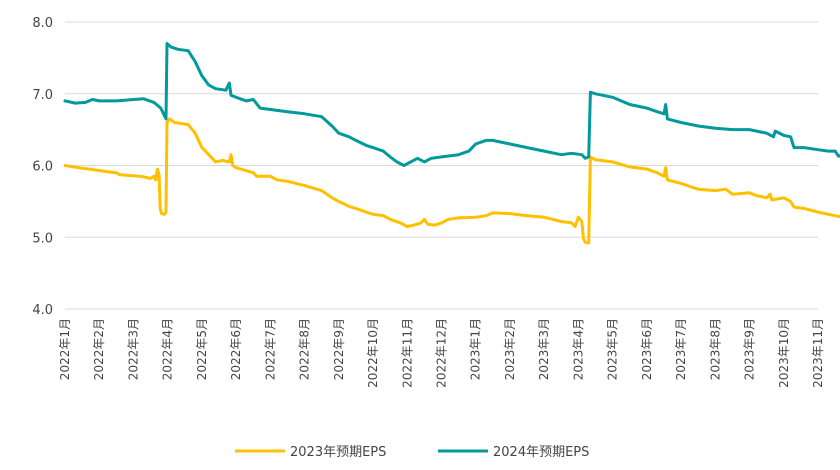 The width and height of the screenshot is (840, 470). I want to click on x-tick-label: 2022年9月, so click(339, 349).